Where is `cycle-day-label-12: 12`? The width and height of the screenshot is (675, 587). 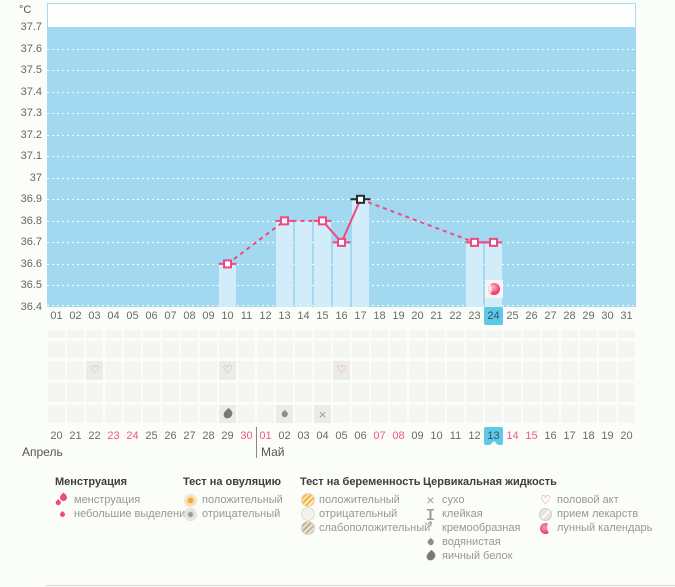 cycle-day-label-12: 12 is located at coordinates (265, 316).